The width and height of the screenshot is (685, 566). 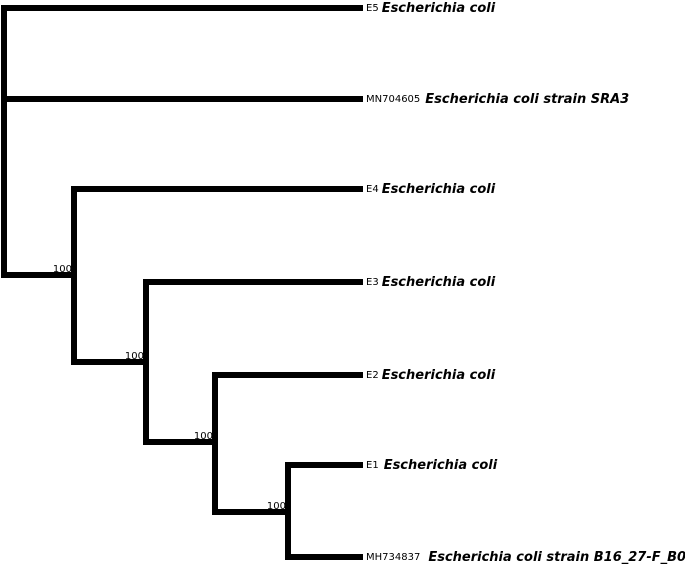 I want to click on leaf-id: E3, so click(x=372, y=282).